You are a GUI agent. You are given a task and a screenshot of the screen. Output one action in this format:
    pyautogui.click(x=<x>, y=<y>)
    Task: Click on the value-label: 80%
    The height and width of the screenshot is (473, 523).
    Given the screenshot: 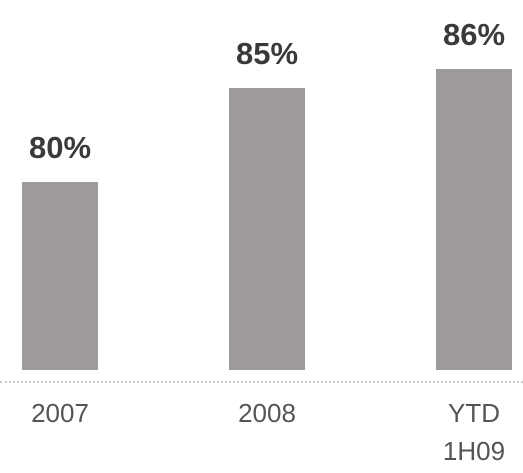 What is the action you would take?
    pyautogui.click(x=60, y=147)
    